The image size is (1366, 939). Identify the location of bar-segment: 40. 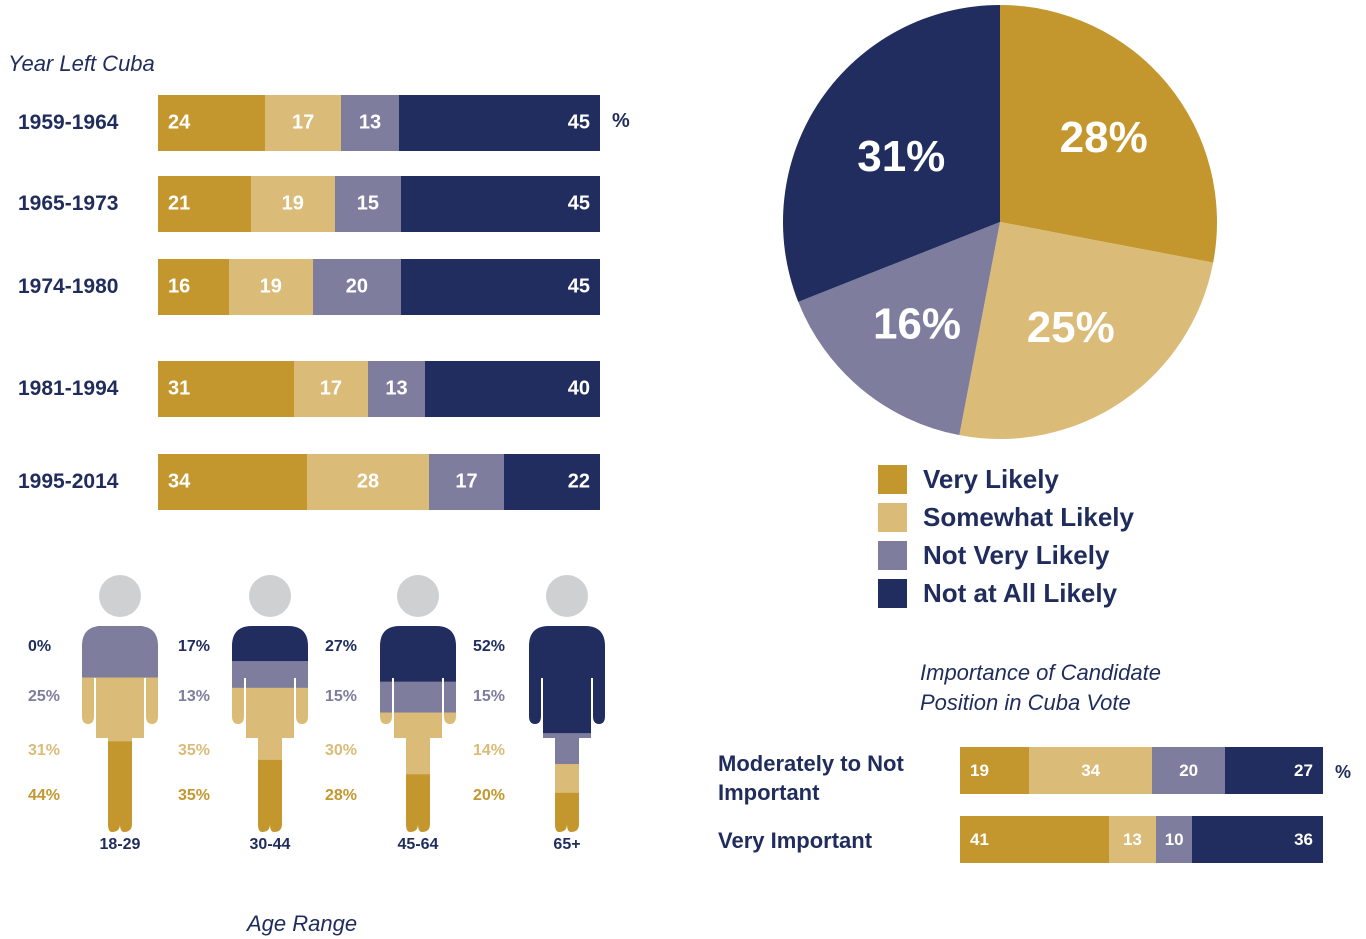
(512, 389).